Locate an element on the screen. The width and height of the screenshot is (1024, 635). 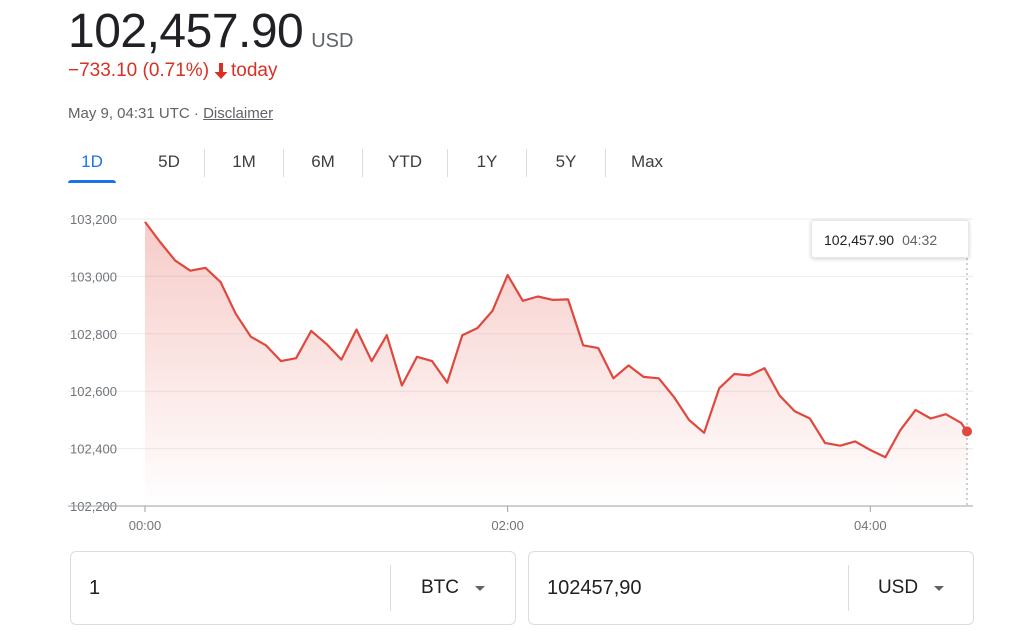
tab-ytd: YTD is located at coordinates (405, 163).